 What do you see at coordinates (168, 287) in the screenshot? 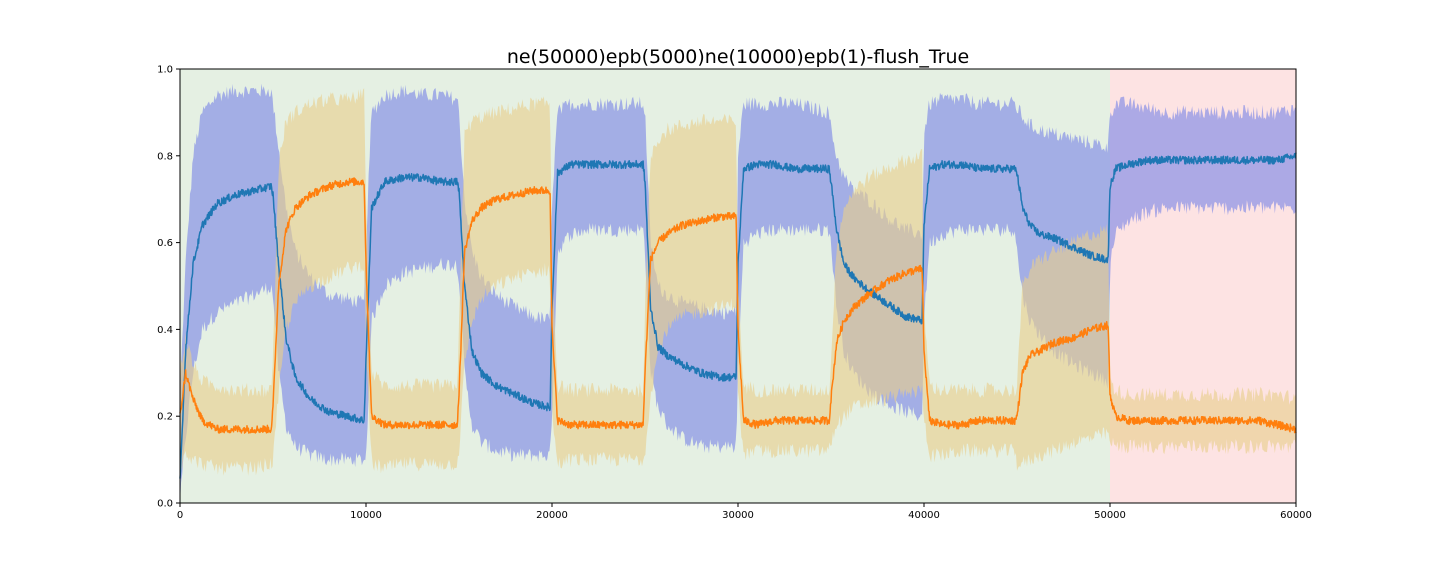
I see `y-axis: 0.0 0.2 0.4 0.6 0.8 1.0` at bounding box center [168, 287].